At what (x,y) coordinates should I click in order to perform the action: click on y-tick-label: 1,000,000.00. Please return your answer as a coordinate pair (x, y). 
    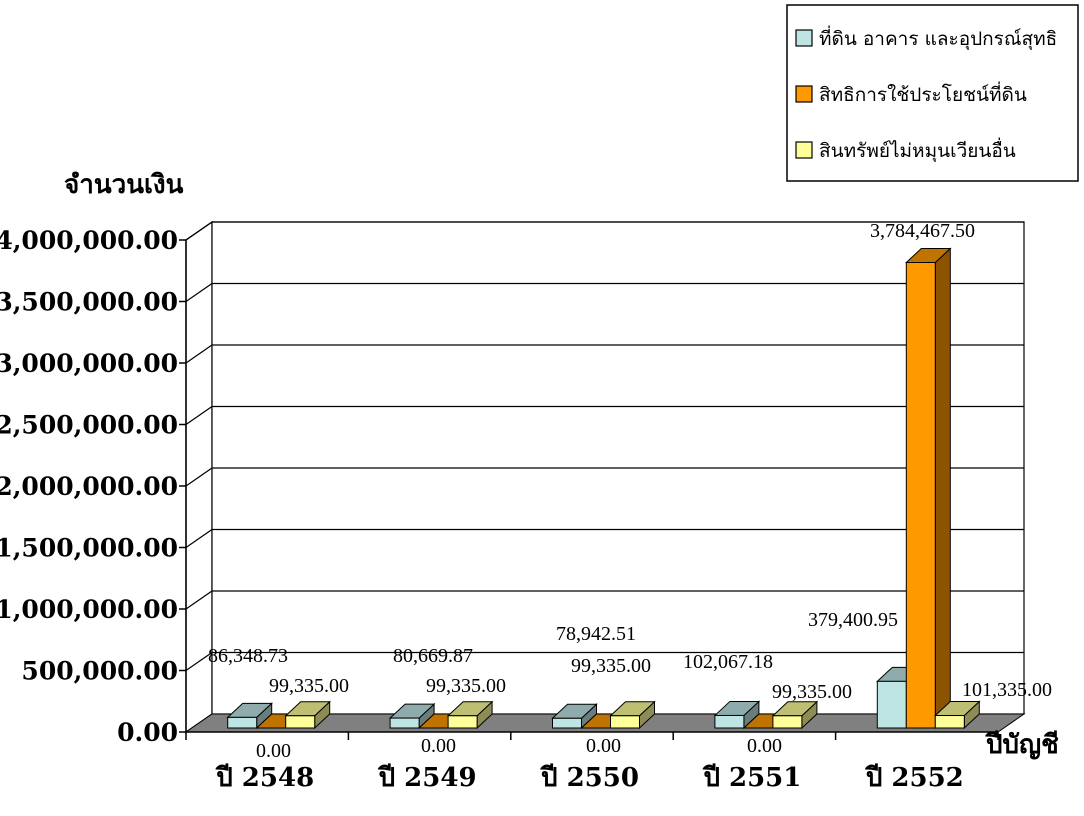
    Looking at the image, I should click on (89, 609).